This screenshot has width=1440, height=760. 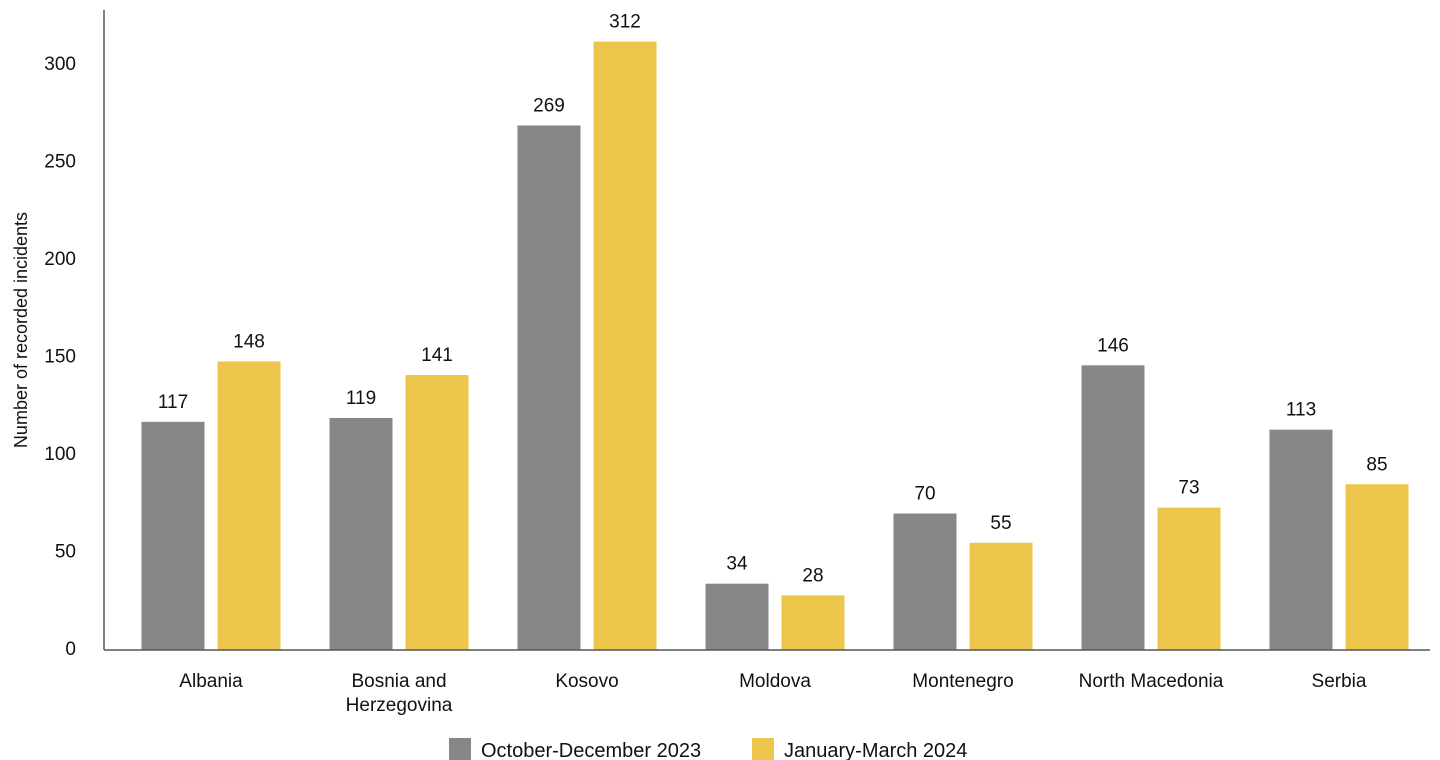 I want to click on data-label: 119, so click(x=361, y=398).